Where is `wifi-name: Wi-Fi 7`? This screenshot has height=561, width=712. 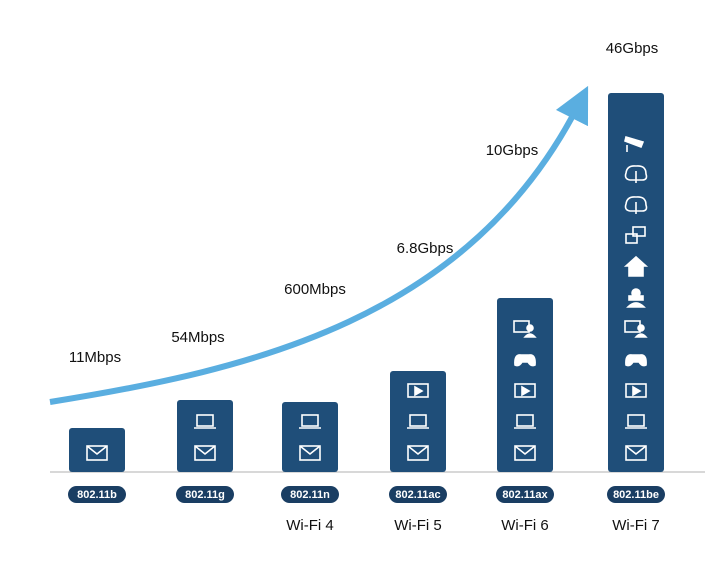
wifi-name: Wi-Fi 7 is located at coordinates (636, 525).